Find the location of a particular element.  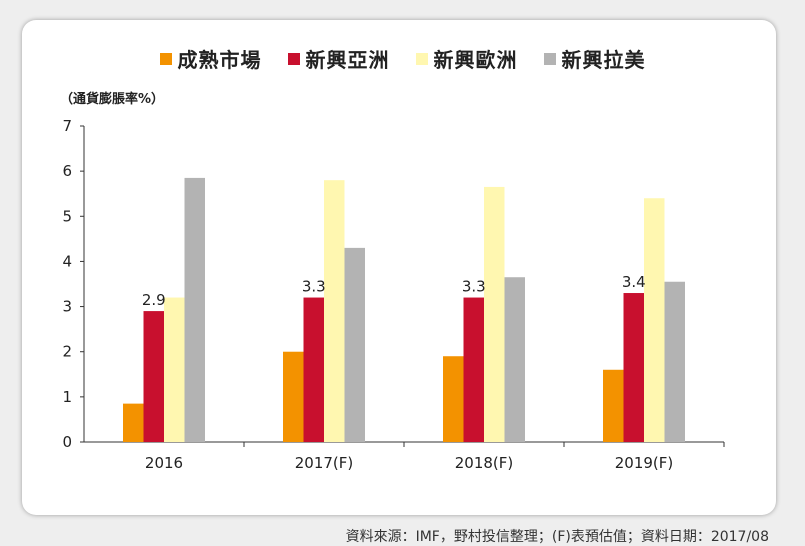

data-label-0: 2.9 is located at coordinates (154, 300).